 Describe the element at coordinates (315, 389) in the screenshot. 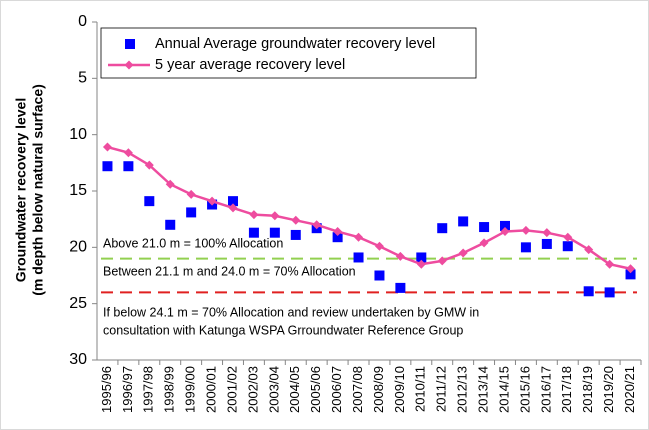

I see `x-tick-label: 2005/06` at that location.